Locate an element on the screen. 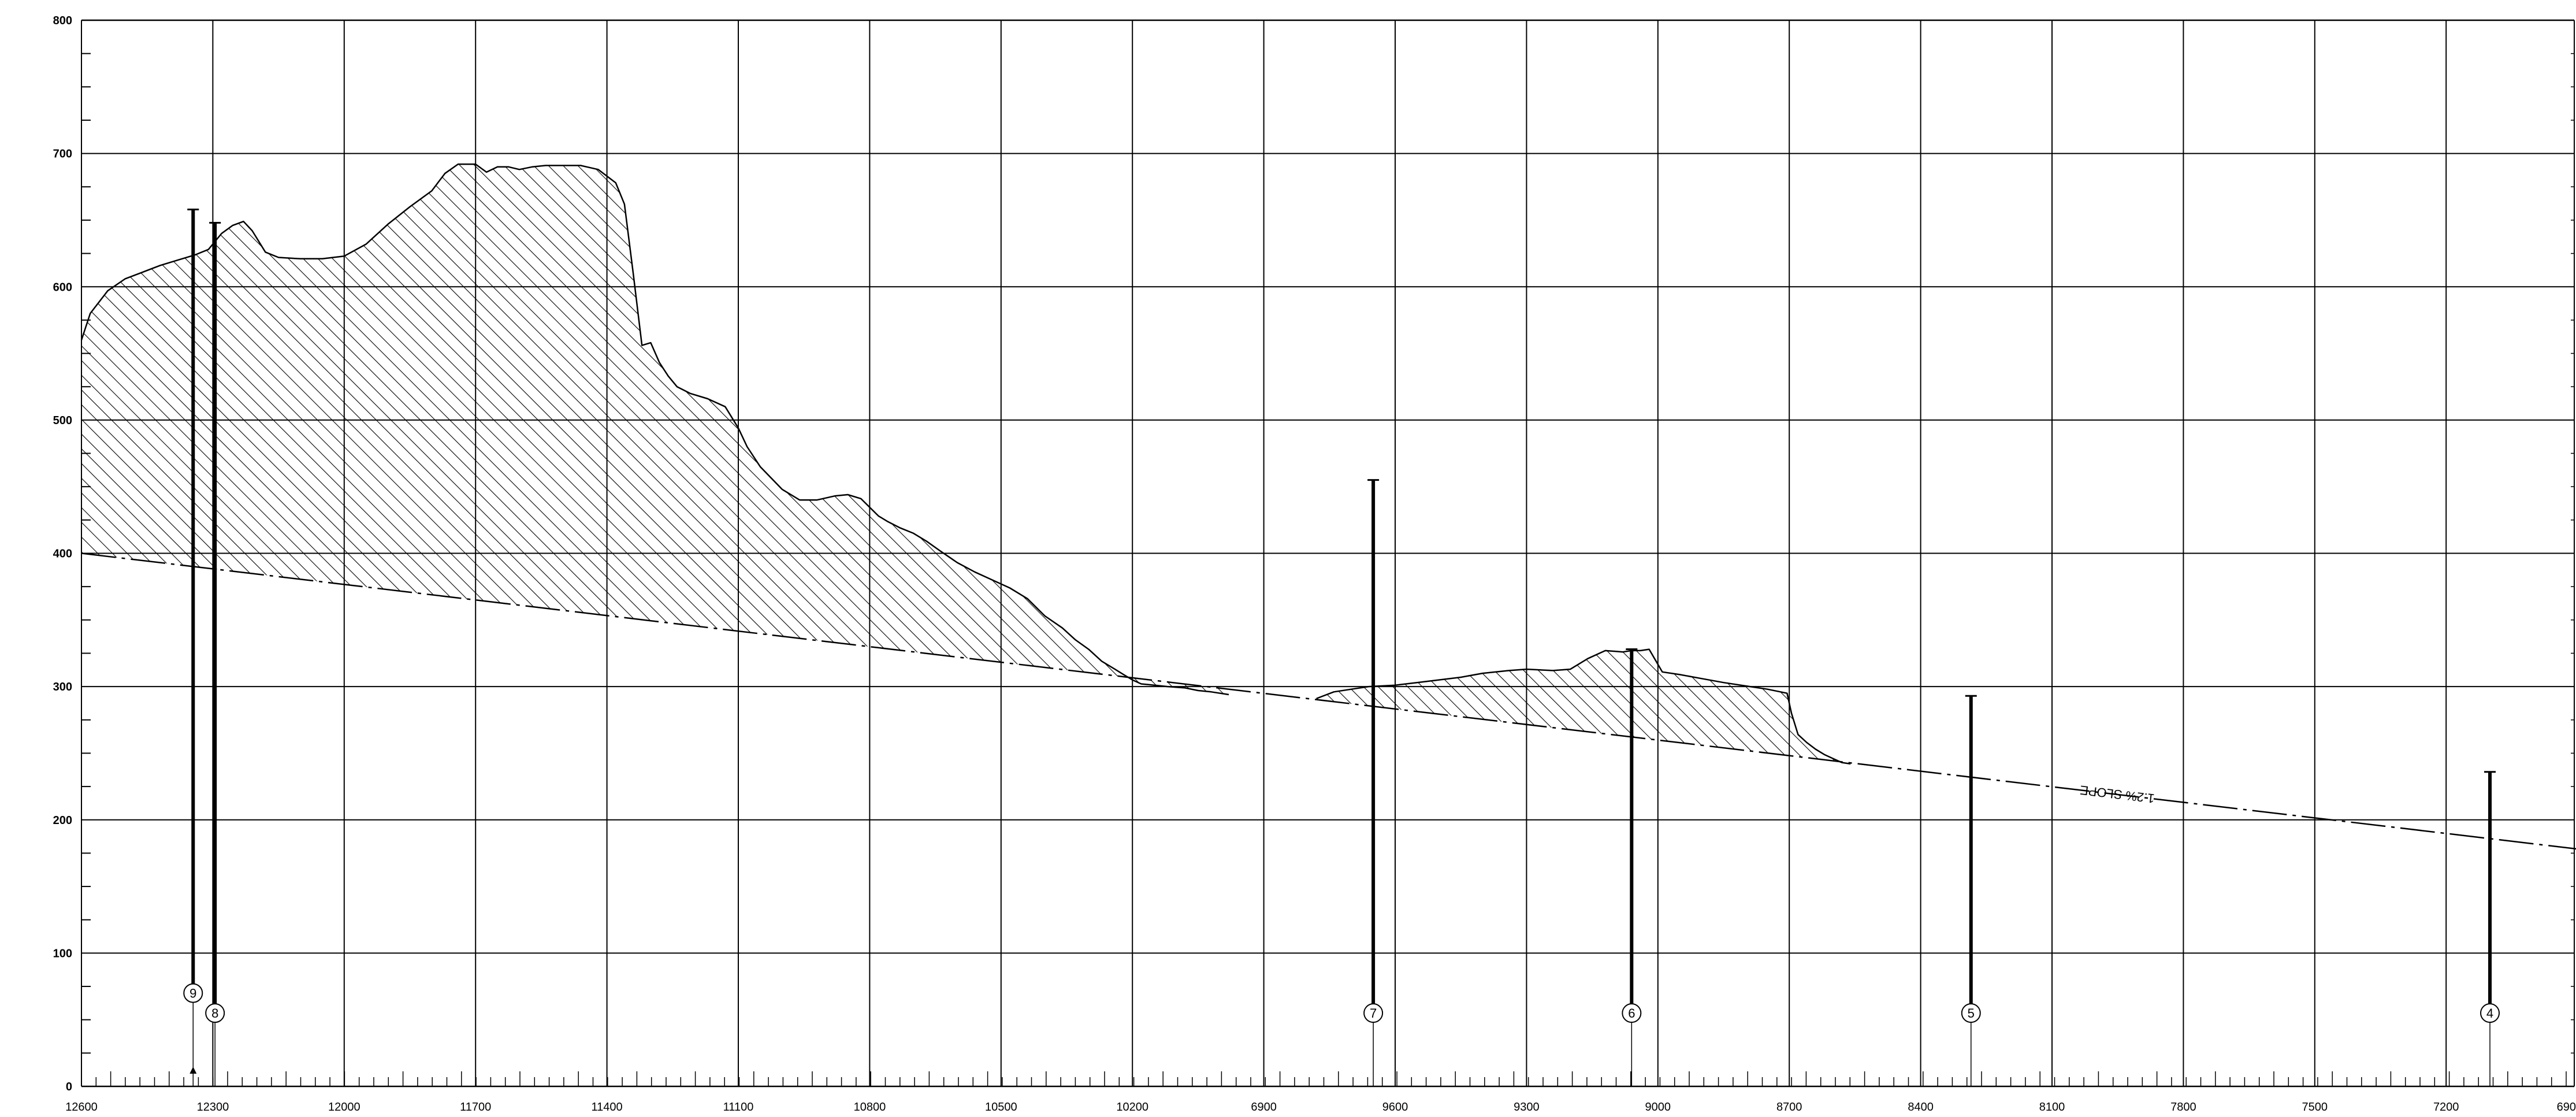 The image size is (2576, 1117). borehole-7-marker is located at coordinates (1374, 1013).